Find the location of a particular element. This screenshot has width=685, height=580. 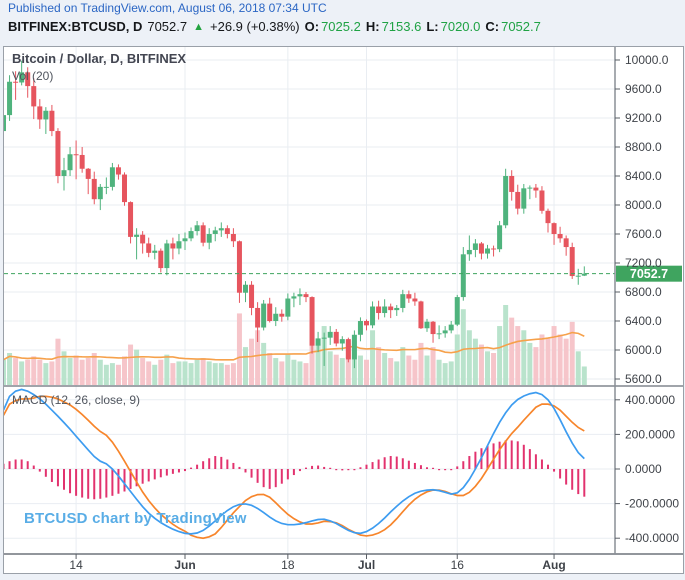

time-axis-label: Aug is located at coordinates (553, 565).